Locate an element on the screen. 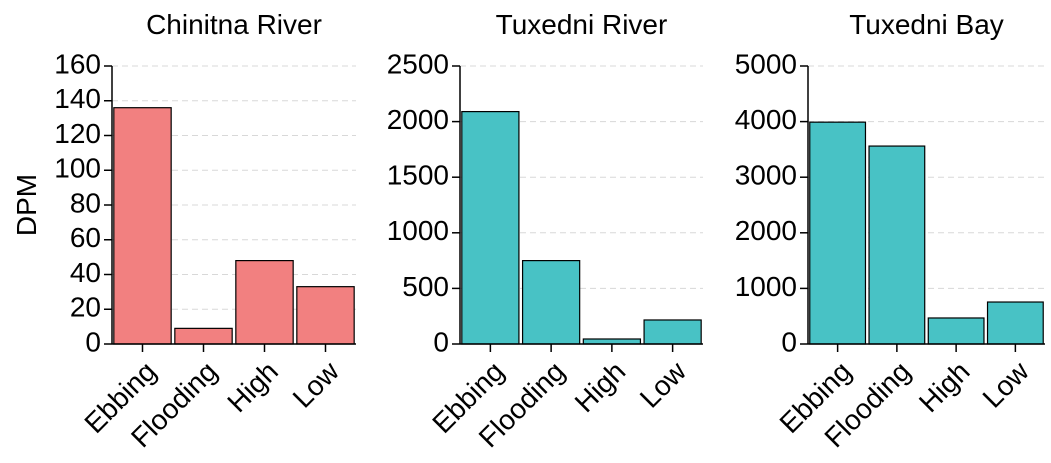 The height and width of the screenshot is (463, 1051). y-tick-label: 120 is located at coordinates (77, 133).